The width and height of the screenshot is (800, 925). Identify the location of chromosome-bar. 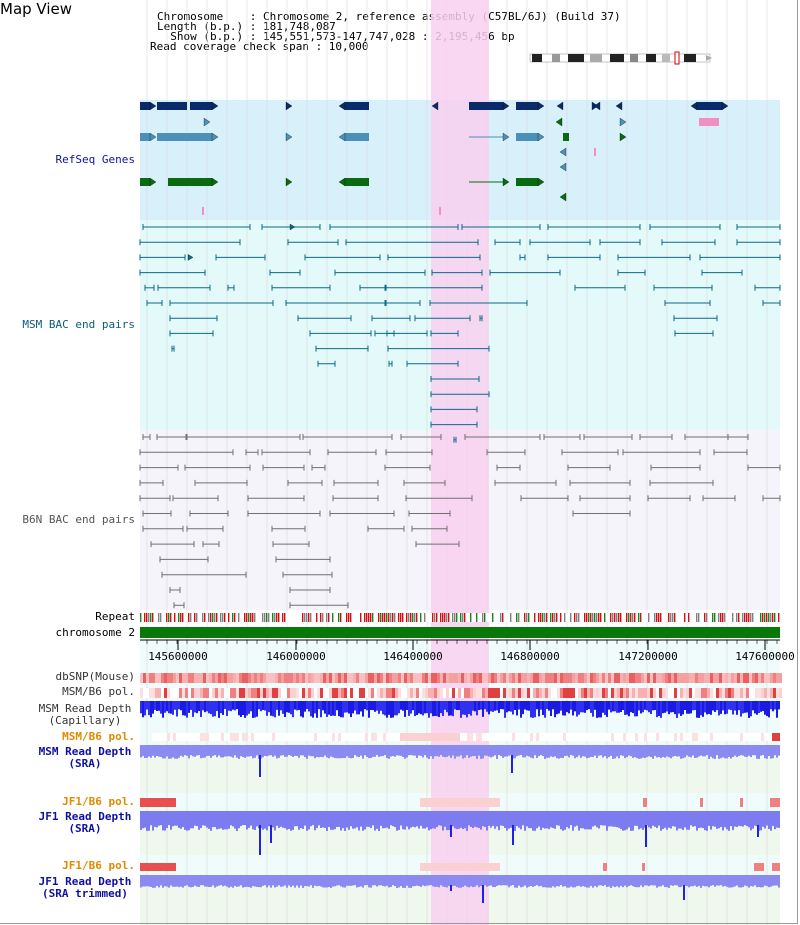
(460, 632).